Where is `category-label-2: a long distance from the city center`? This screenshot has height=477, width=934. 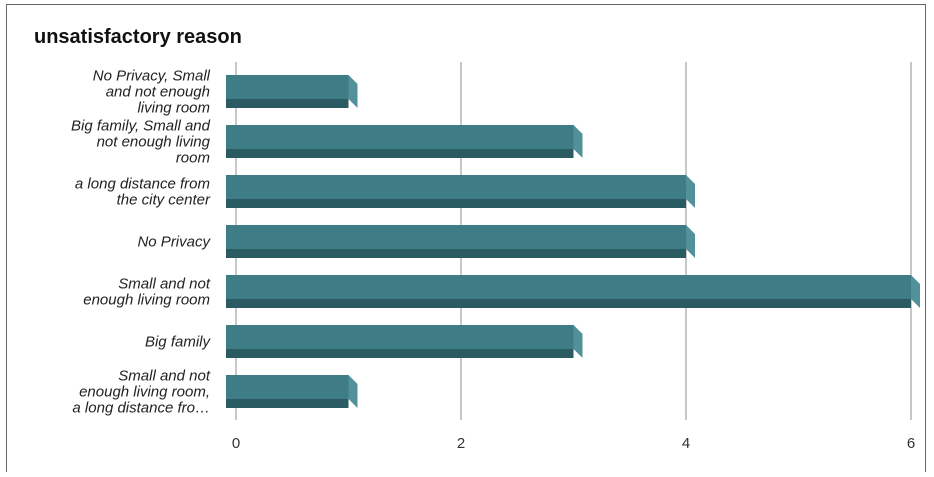
category-label-2: a long distance from the city center is located at coordinates (143, 192).